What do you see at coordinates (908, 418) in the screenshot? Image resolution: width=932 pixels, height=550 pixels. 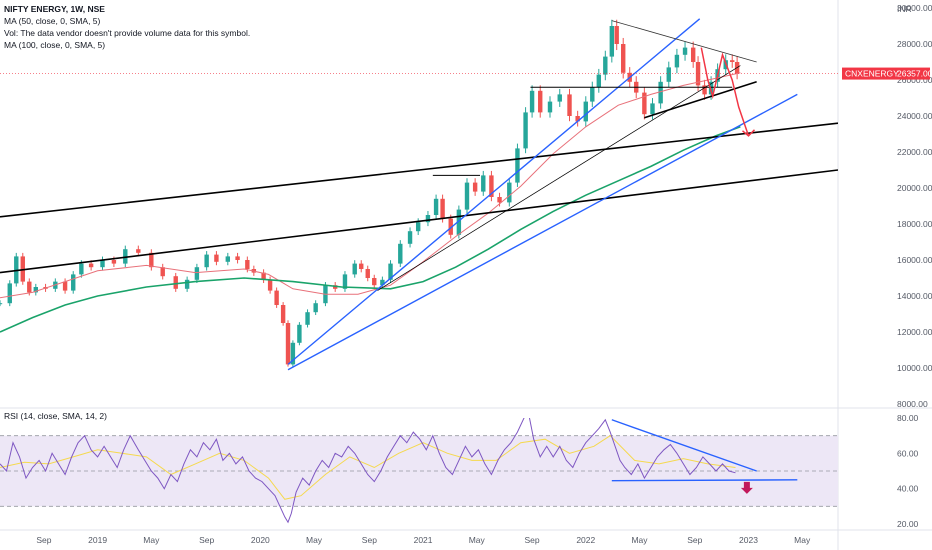 I see `rsi-tick-label: 80.00` at bounding box center [908, 418].